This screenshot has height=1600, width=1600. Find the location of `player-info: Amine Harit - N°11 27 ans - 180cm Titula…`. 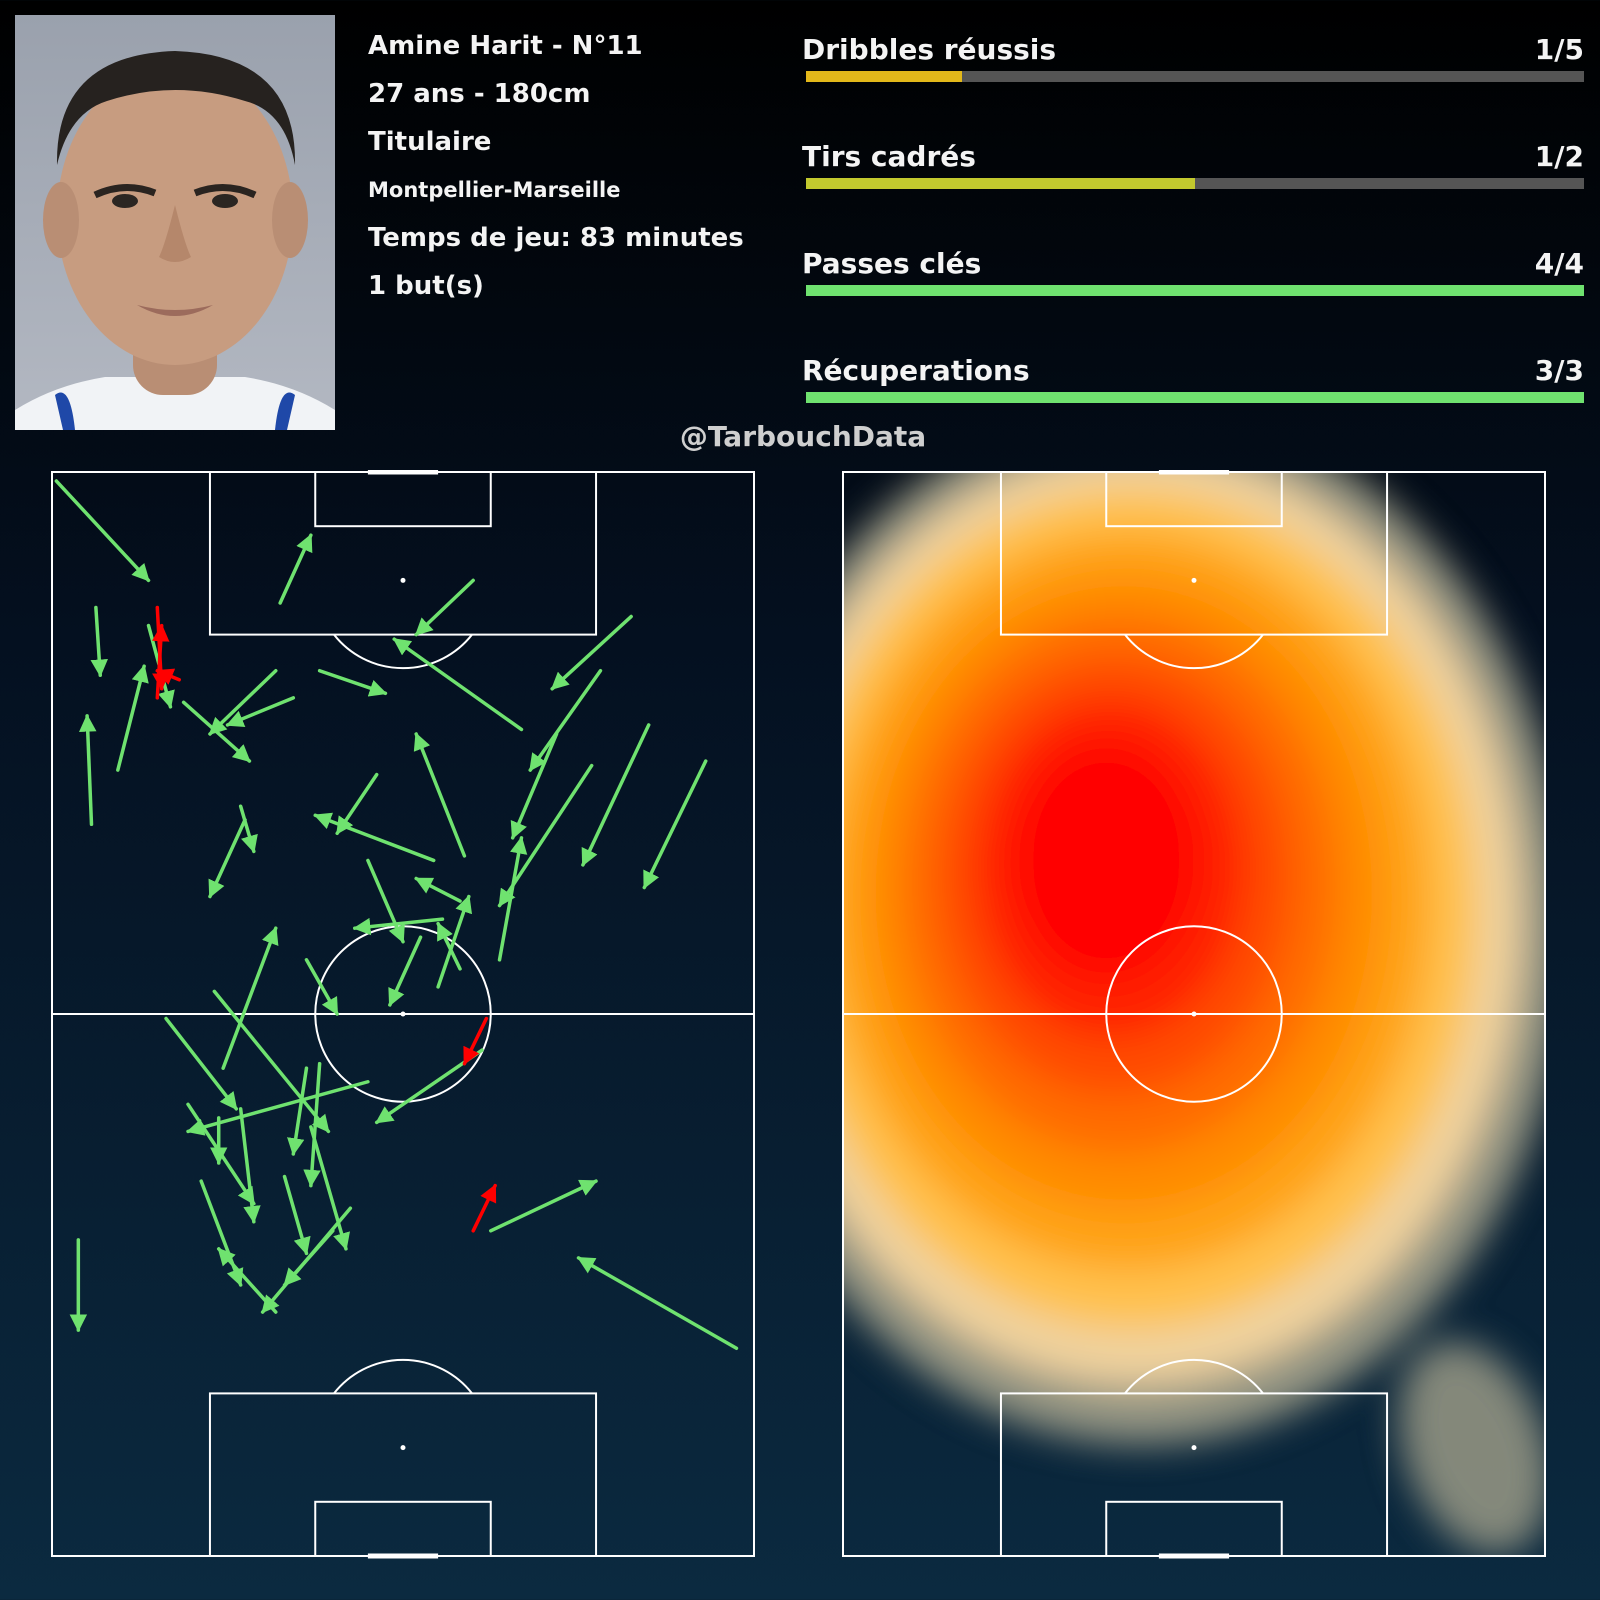

player-info: Amine Harit - N°11 27 ans - 180cm Titula… is located at coordinates (556, 176).